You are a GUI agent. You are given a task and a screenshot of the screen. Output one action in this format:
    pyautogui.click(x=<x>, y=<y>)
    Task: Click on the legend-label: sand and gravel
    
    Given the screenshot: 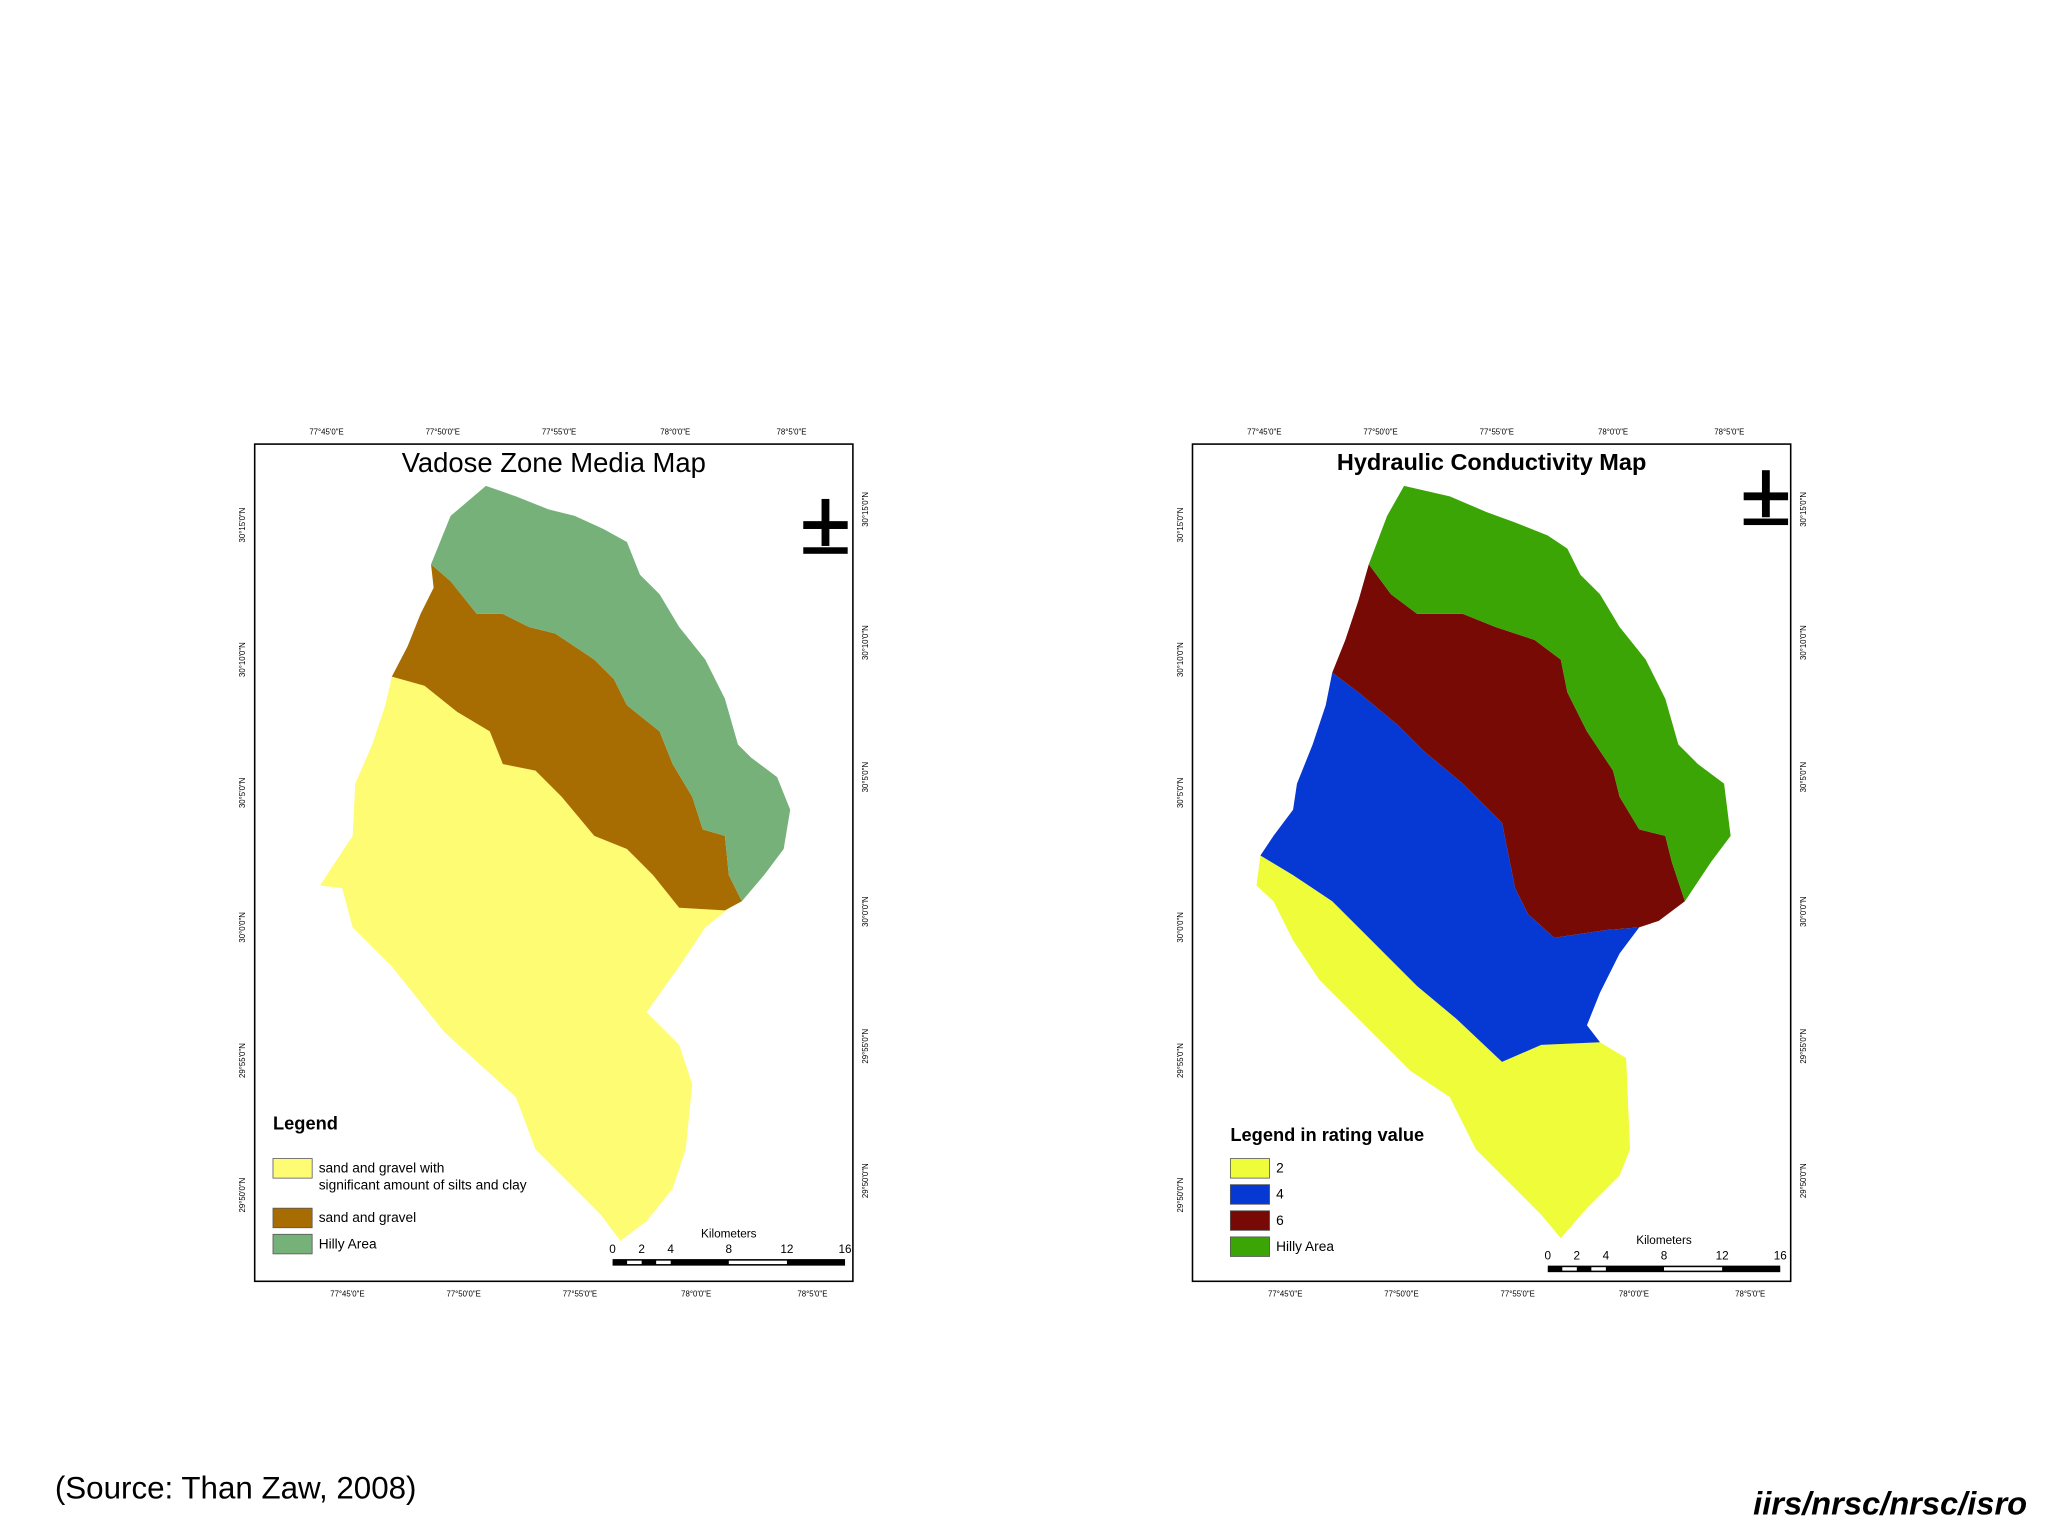 What is the action you would take?
    pyautogui.click(x=368, y=1217)
    